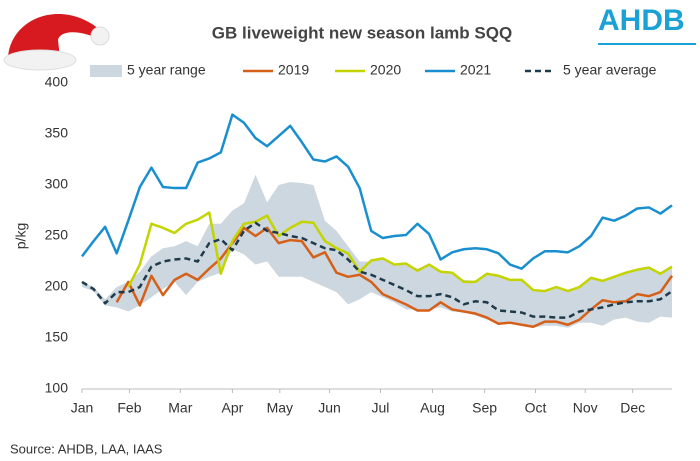  What do you see at coordinates (166, 70) in the screenshot?
I see `legend-label: 5 year range` at bounding box center [166, 70].